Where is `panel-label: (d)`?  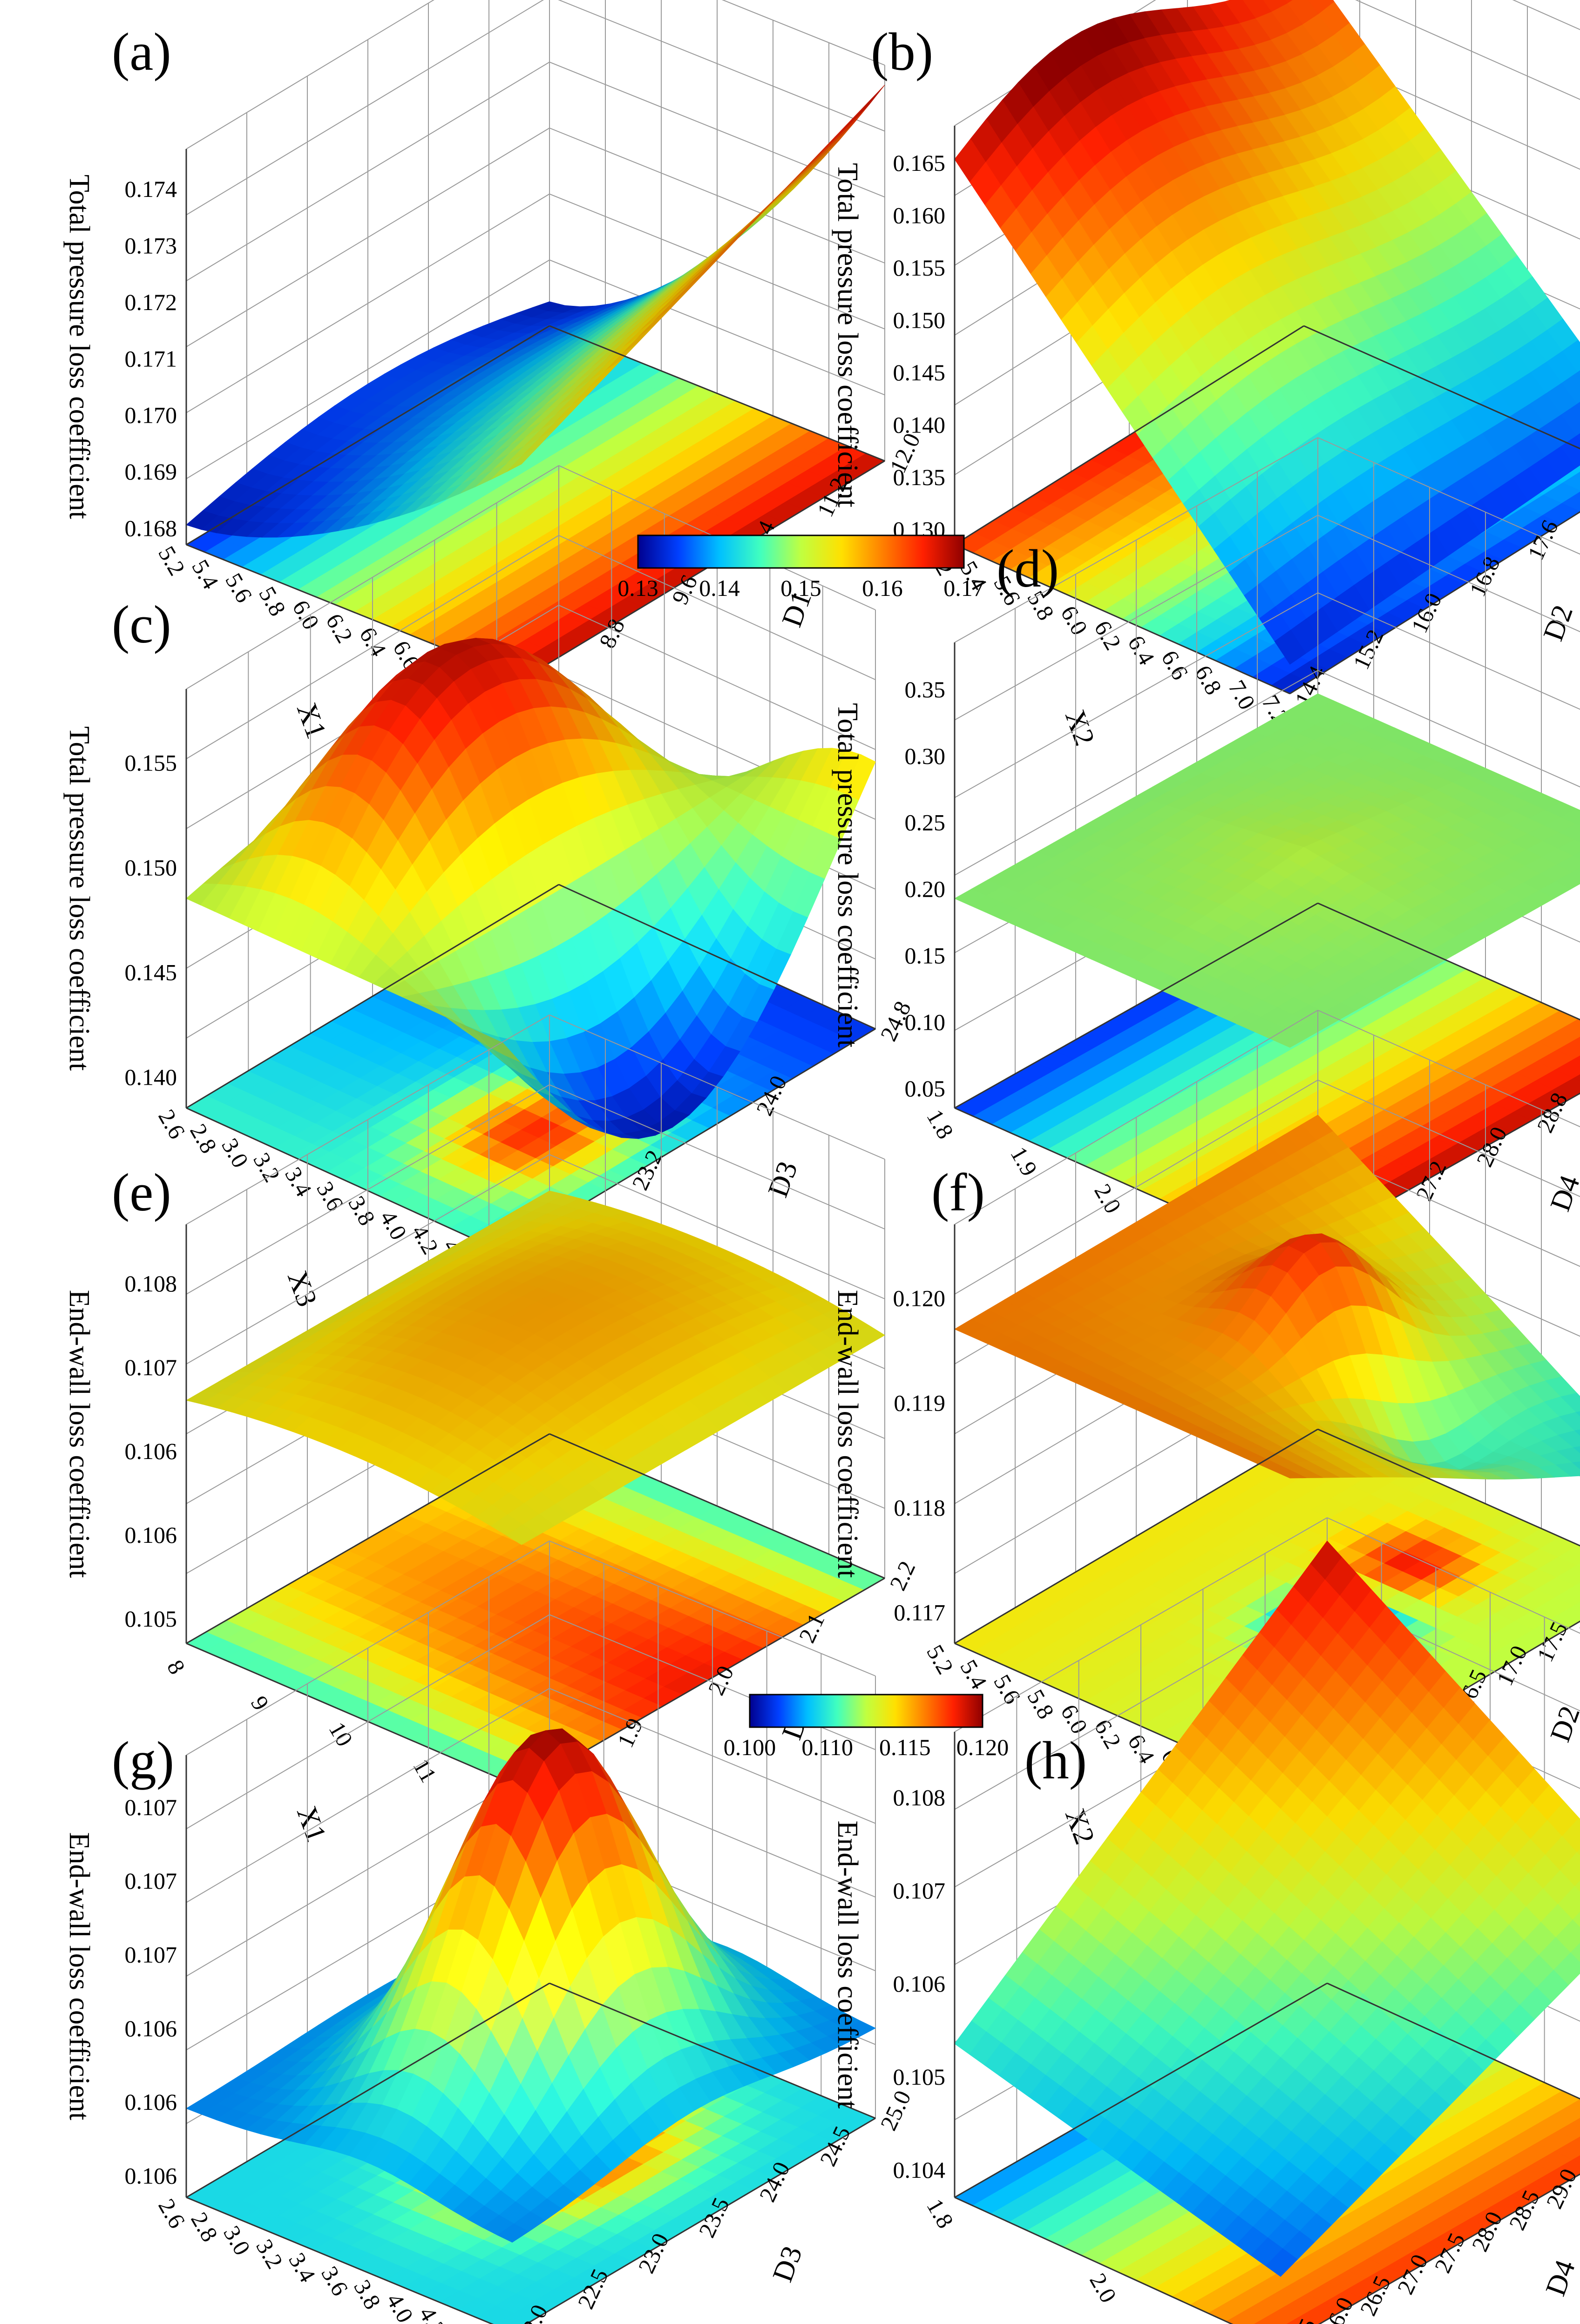 panel-label: (d) is located at coordinates (1028, 569).